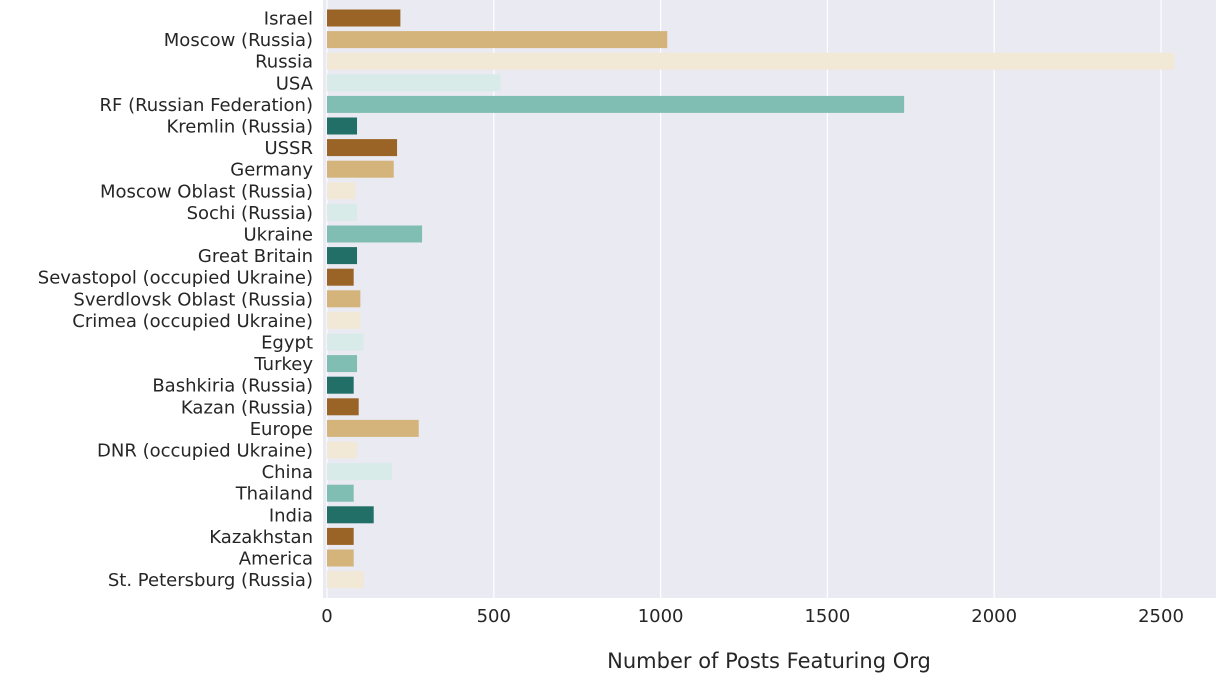 The height and width of the screenshot is (678, 1216). Describe the element at coordinates (255, 256) in the screenshot. I see `y-tick-label: Great Britain` at that location.